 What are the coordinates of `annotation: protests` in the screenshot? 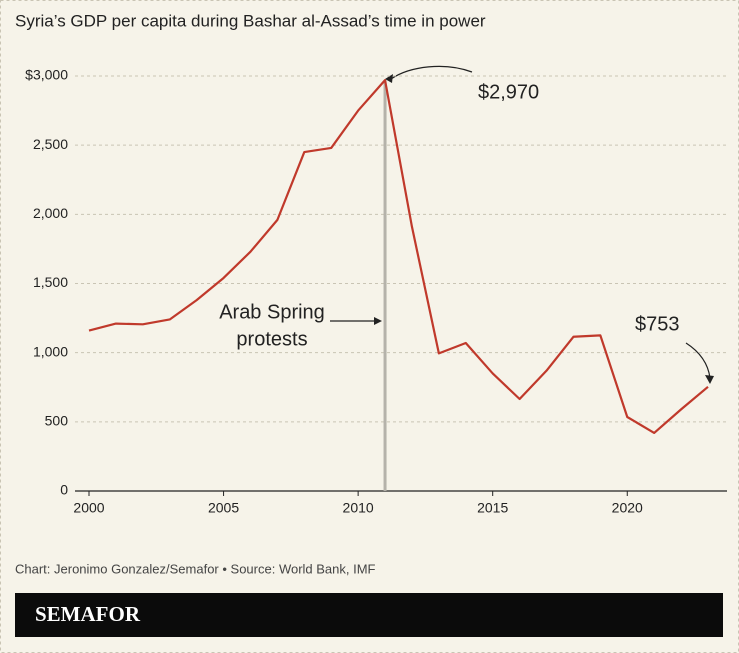 It's located at (271, 339).